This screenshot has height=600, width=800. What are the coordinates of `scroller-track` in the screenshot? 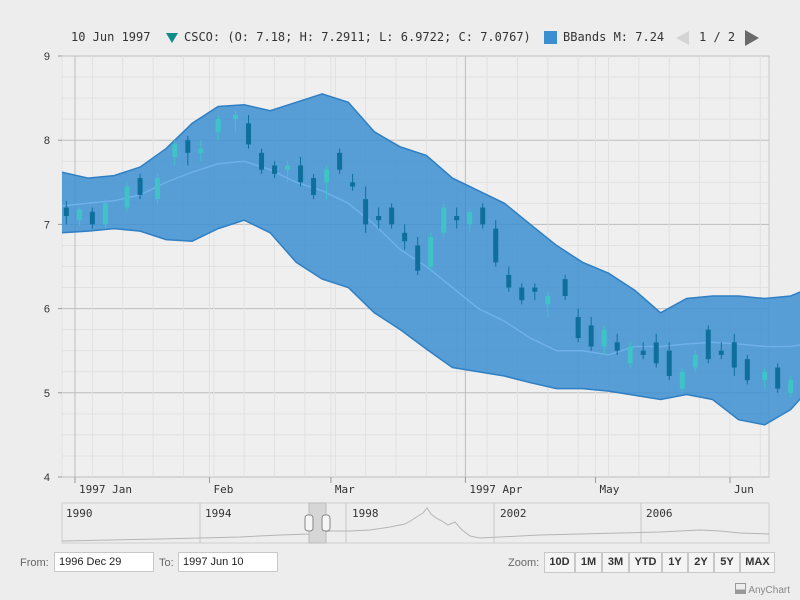 It's located at (415, 523).